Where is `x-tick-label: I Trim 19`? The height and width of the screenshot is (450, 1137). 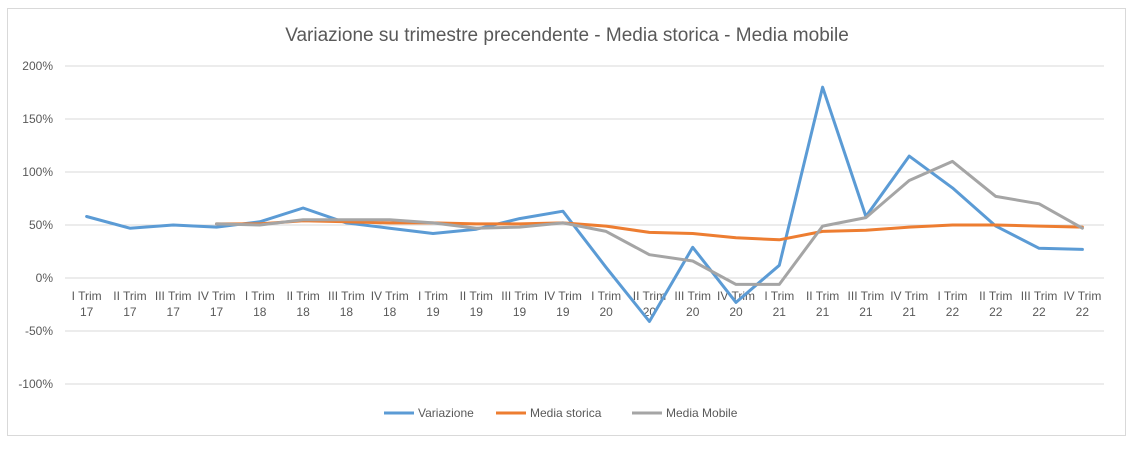 x-tick-label: I Trim 19 is located at coordinates (433, 304).